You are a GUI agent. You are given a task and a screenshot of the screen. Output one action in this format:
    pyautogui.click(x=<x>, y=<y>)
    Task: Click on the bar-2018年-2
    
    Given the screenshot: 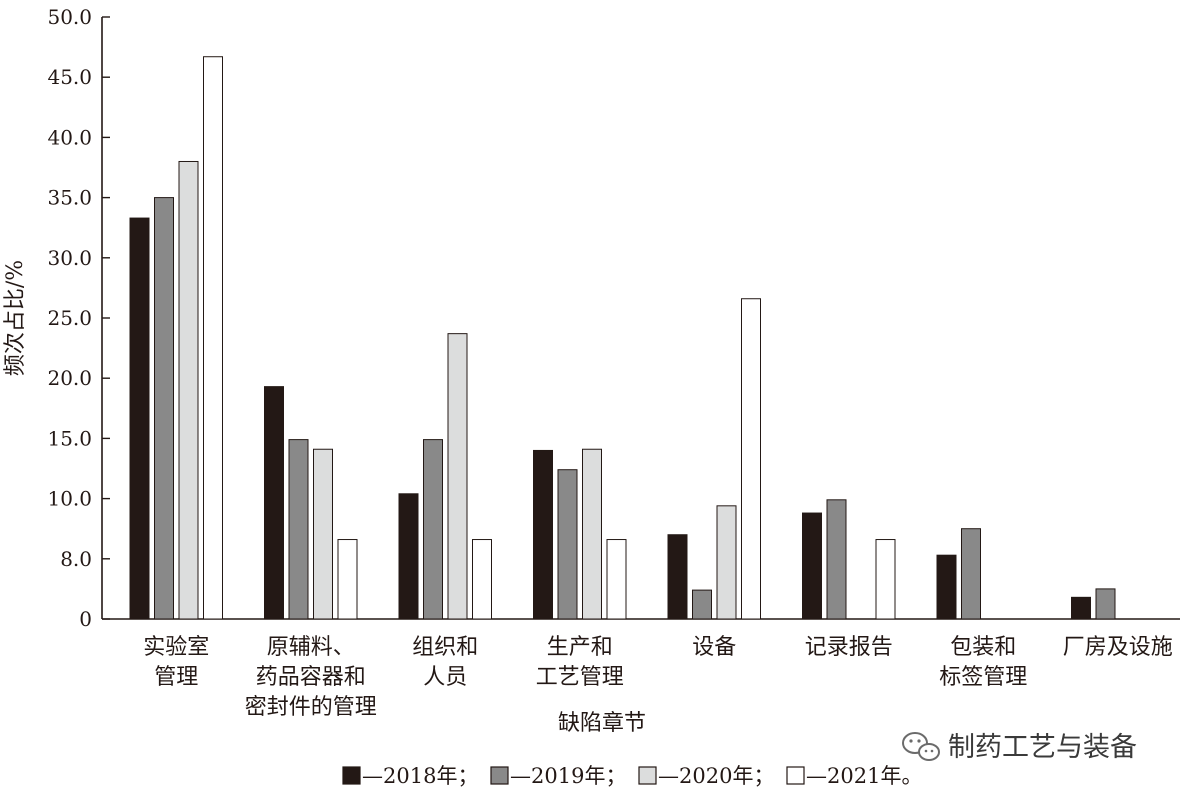 What is the action you would take?
    pyautogui.click(x=408, y=556)
    